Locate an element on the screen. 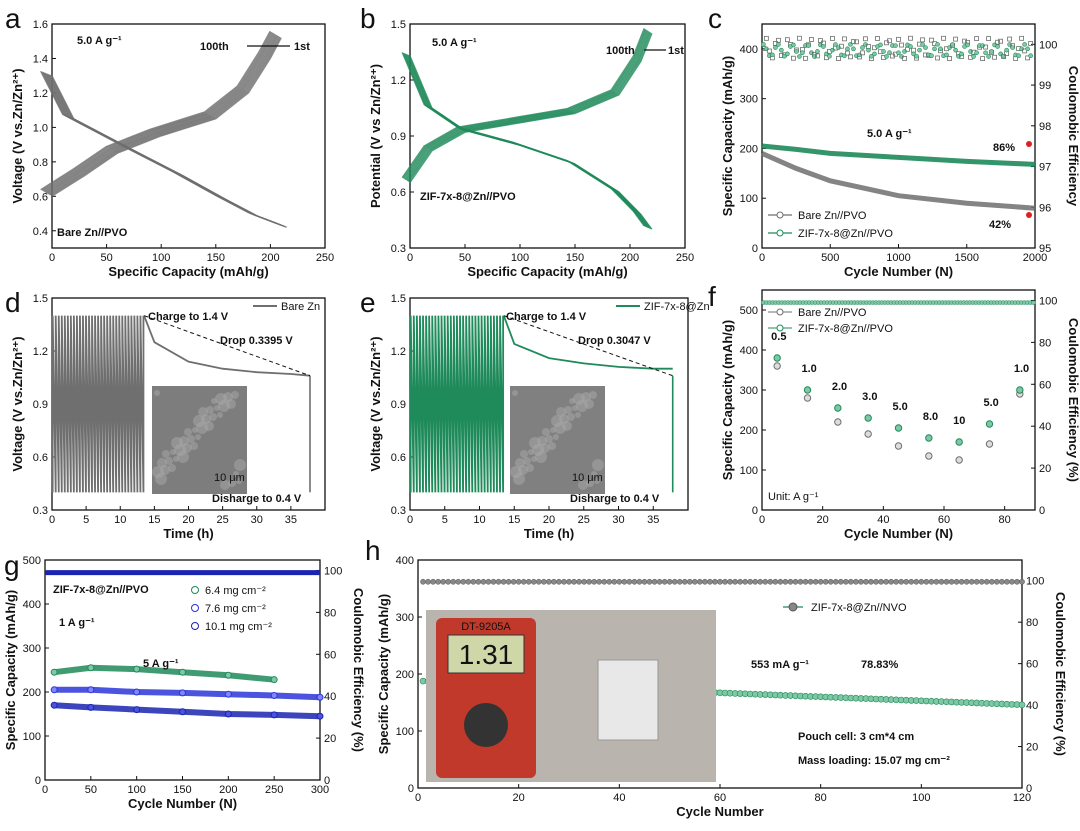 This screenshot has width=1080, height=831. capacity-point-h is located at coordinates (1022, 705).